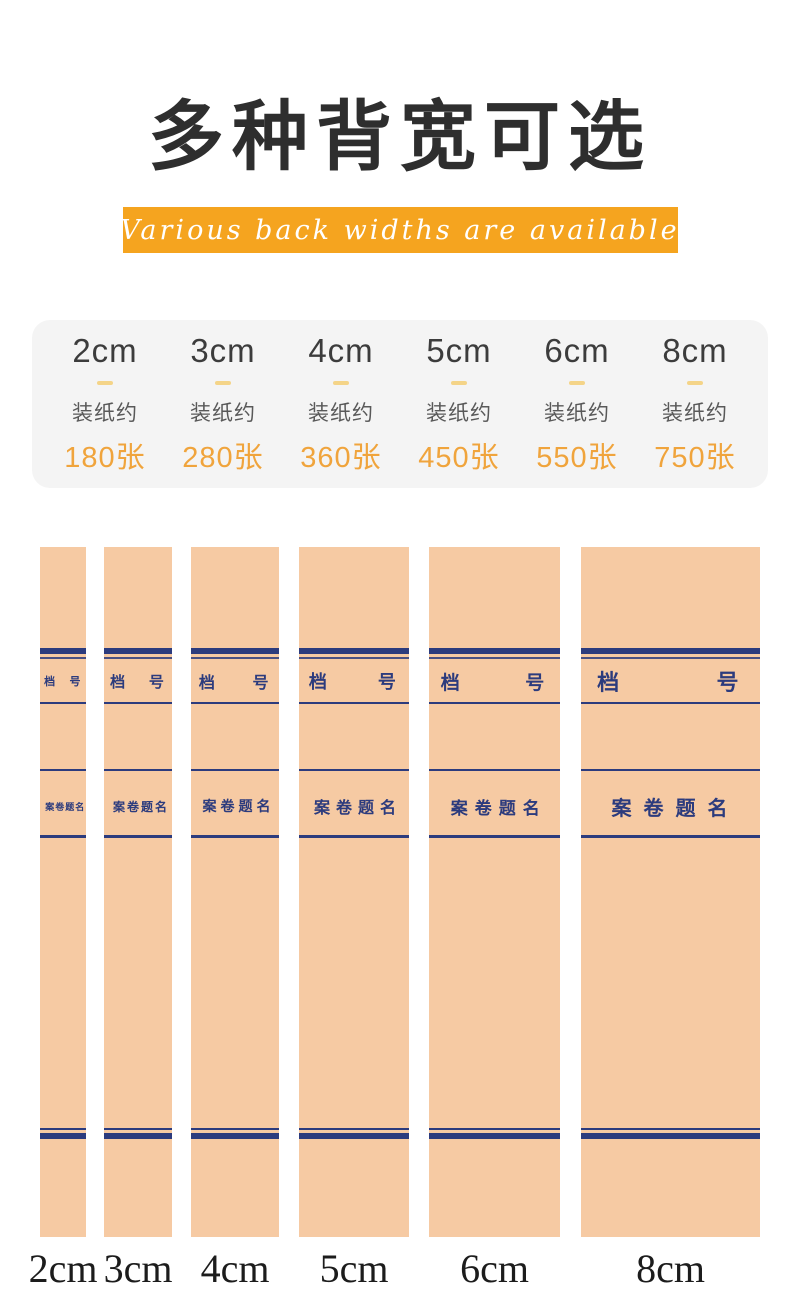 This screenshot has height=1304, width=800. I want to click on spec-col-8cm: 8cm 装纸约 750张, so click(695, 404).